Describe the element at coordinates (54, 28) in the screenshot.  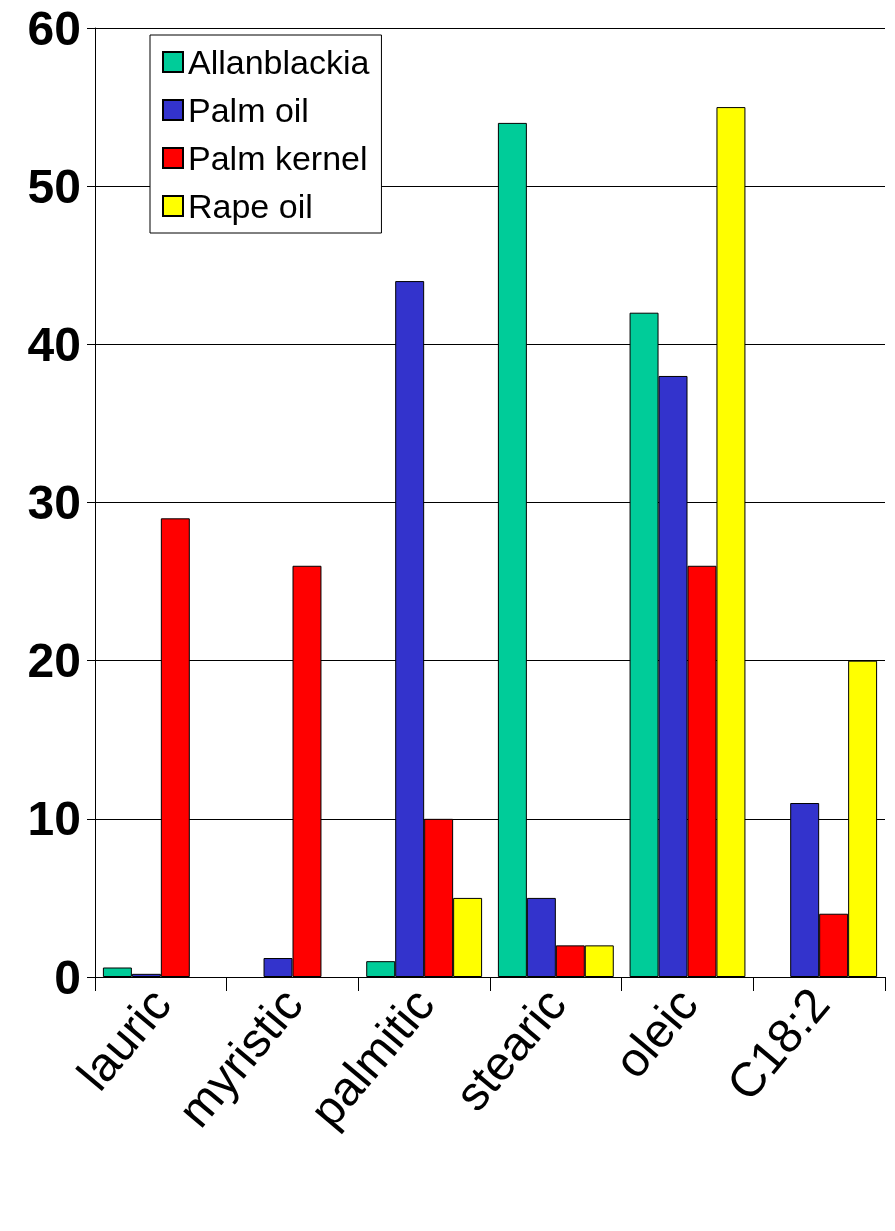
I see `y-tick-label: 60` at that location.